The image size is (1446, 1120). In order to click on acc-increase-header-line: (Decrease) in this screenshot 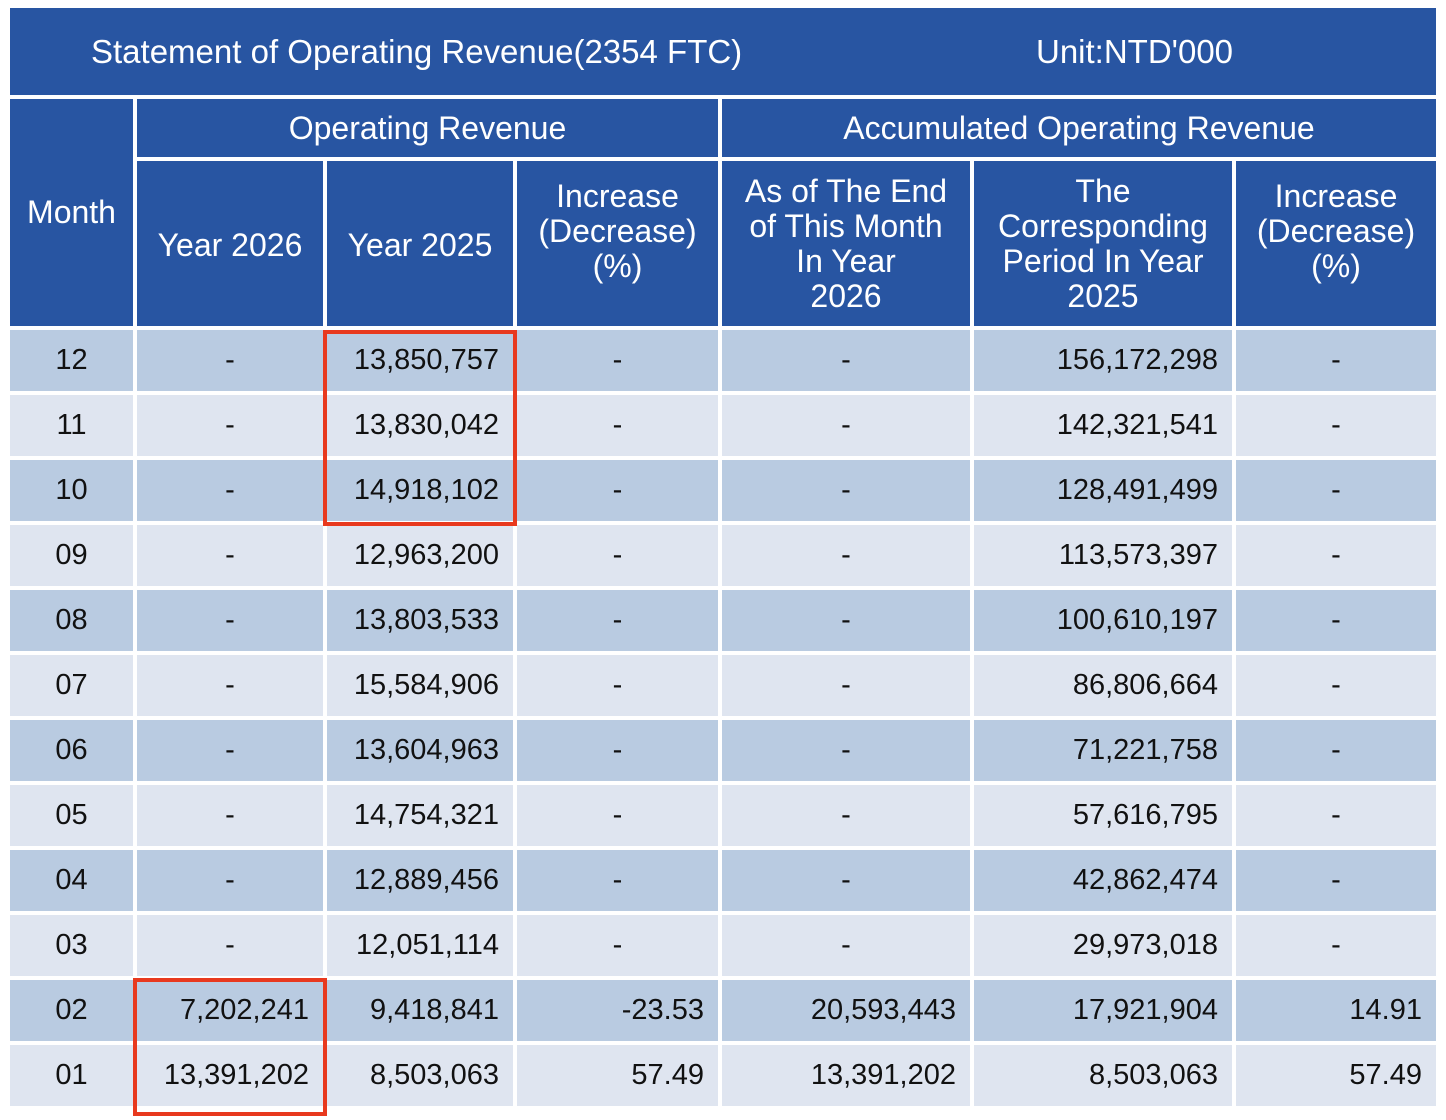, I will do `click(1336, 231)`.